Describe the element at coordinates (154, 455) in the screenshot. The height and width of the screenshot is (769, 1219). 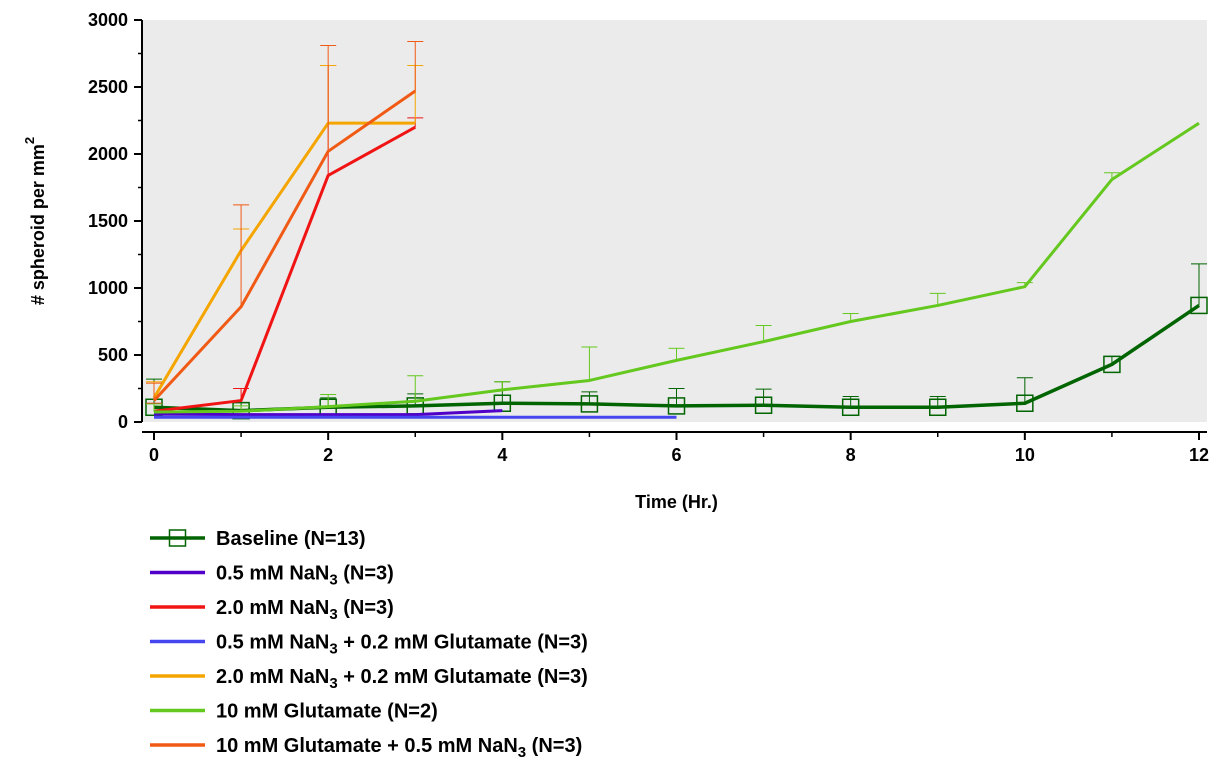
I see `x-tick-label: 0` at that location.